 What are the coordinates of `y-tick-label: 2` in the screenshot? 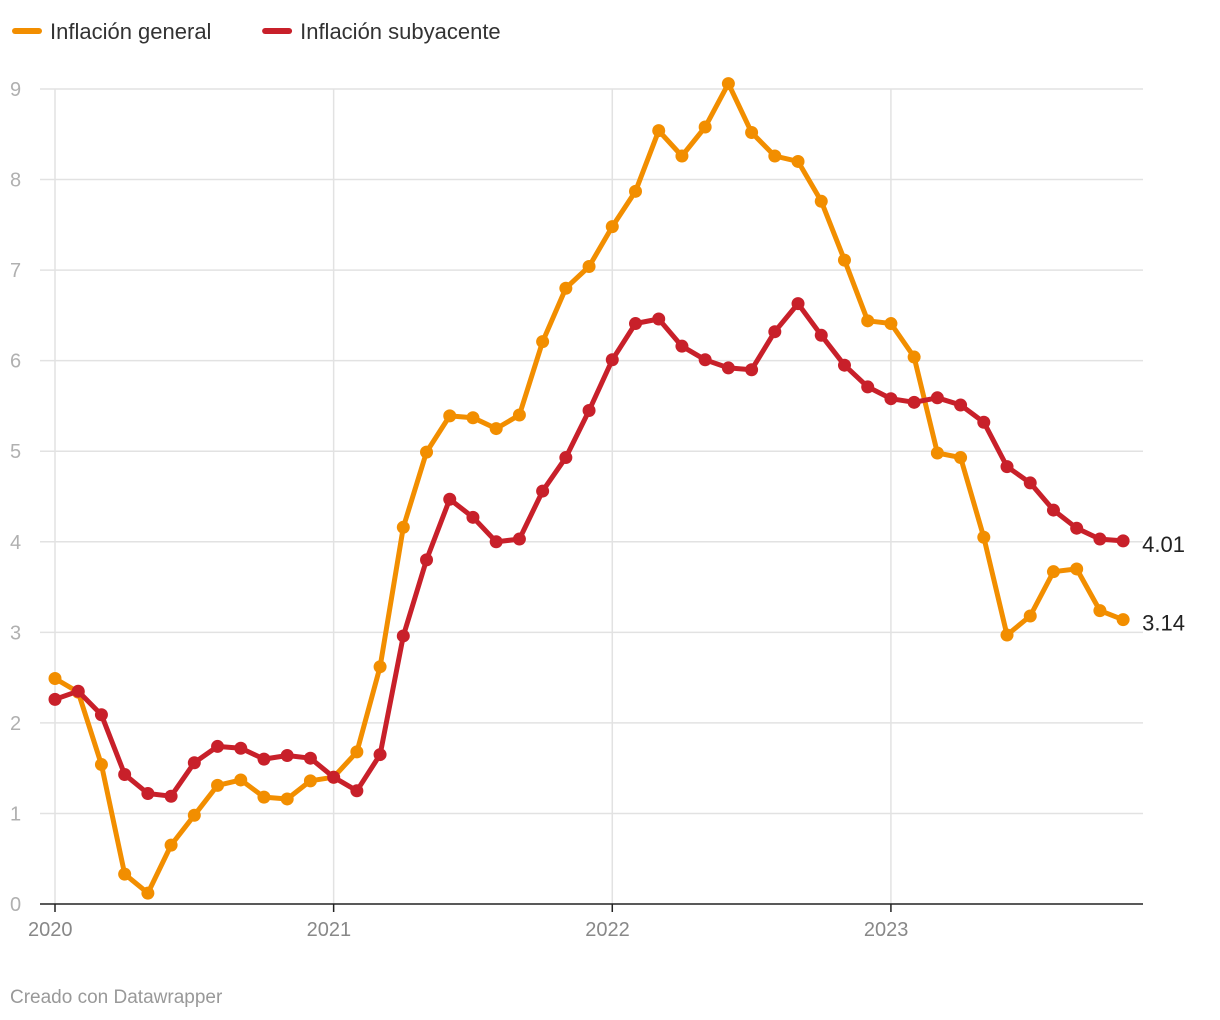 It's located at (15, 724).